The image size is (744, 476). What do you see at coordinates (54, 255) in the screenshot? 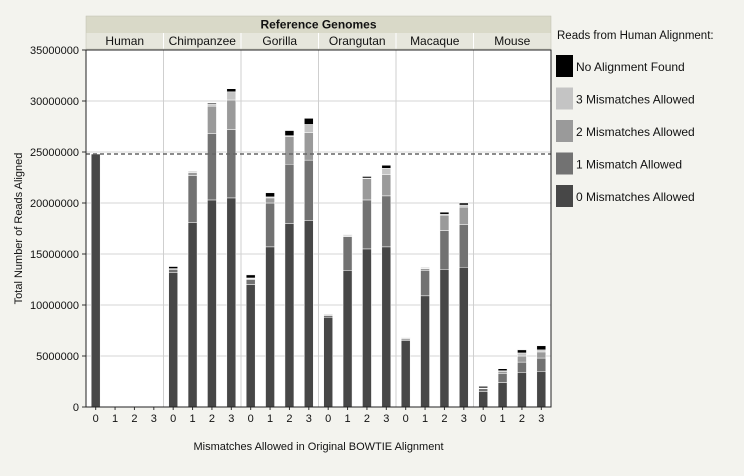
I see `y-tick-label: 15000000` at bounding box center [54, 255].